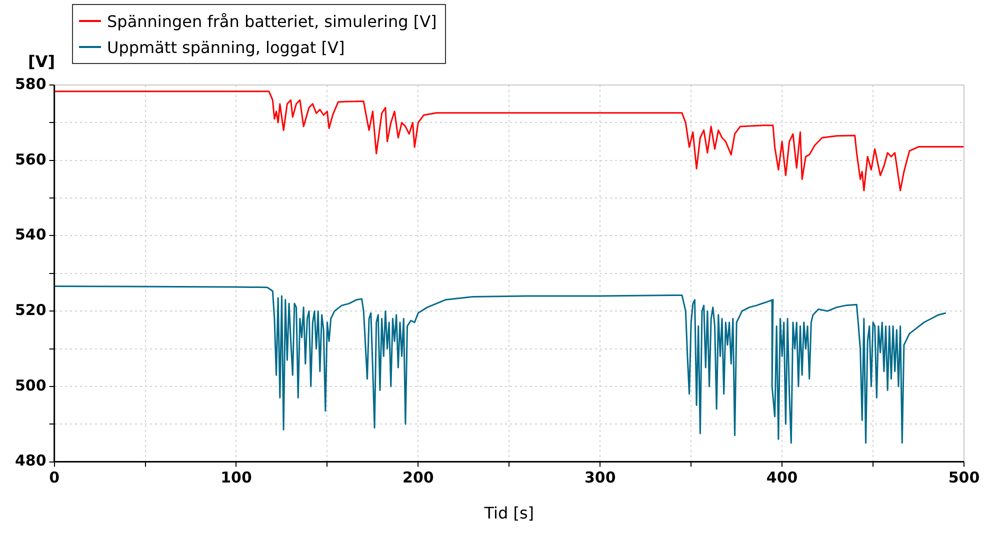 The width and height of the screenshot is (988, 534). Describe the element at coordinates (418, 477) in the screenshot. I see `x-tick-label: 200` at that location.